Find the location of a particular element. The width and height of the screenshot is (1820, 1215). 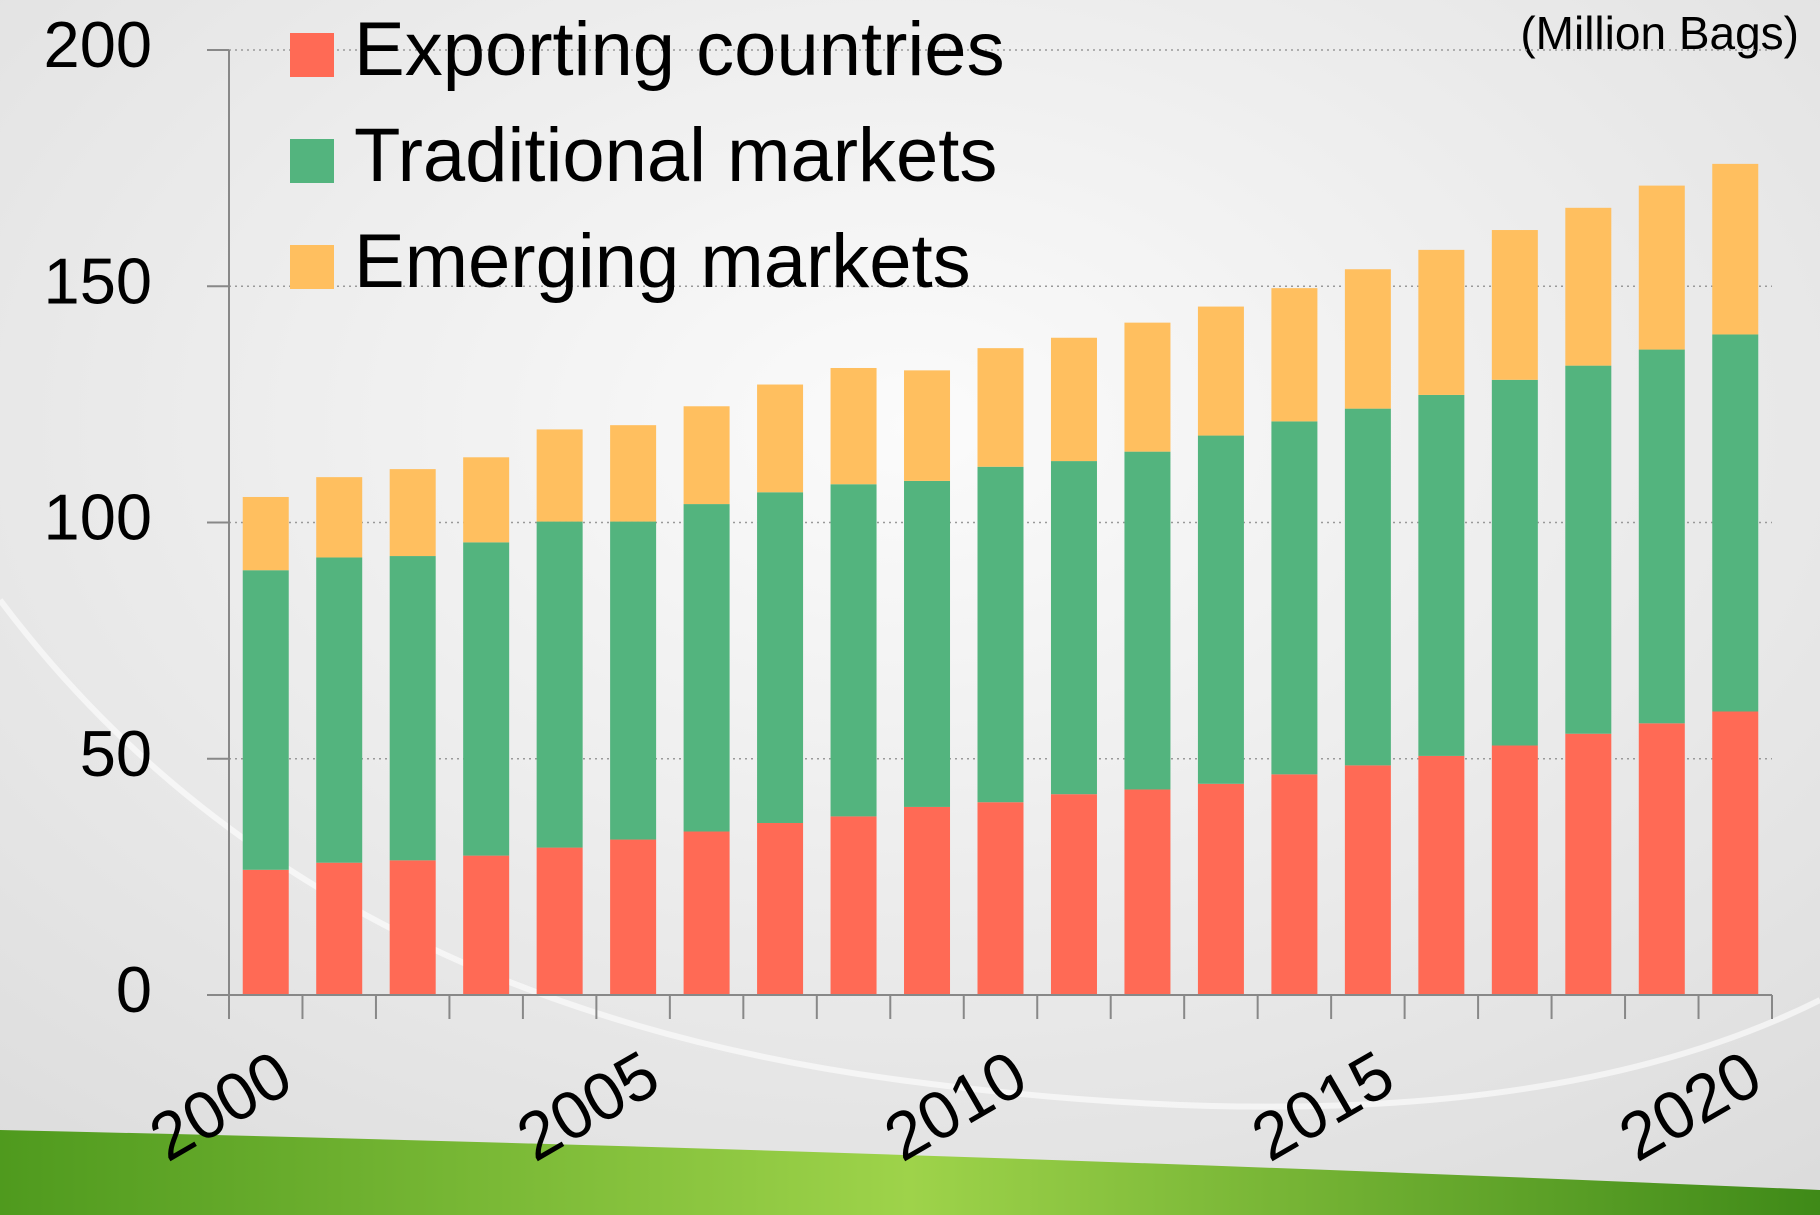

legend-label: Traditional markets is located at coordinates (675, 155).